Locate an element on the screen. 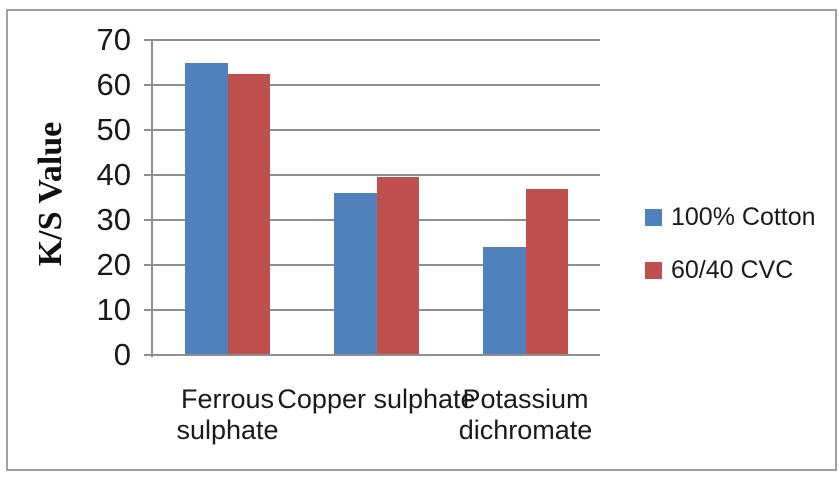  y-tick-label: 60 is located at coordinates (113, 84).